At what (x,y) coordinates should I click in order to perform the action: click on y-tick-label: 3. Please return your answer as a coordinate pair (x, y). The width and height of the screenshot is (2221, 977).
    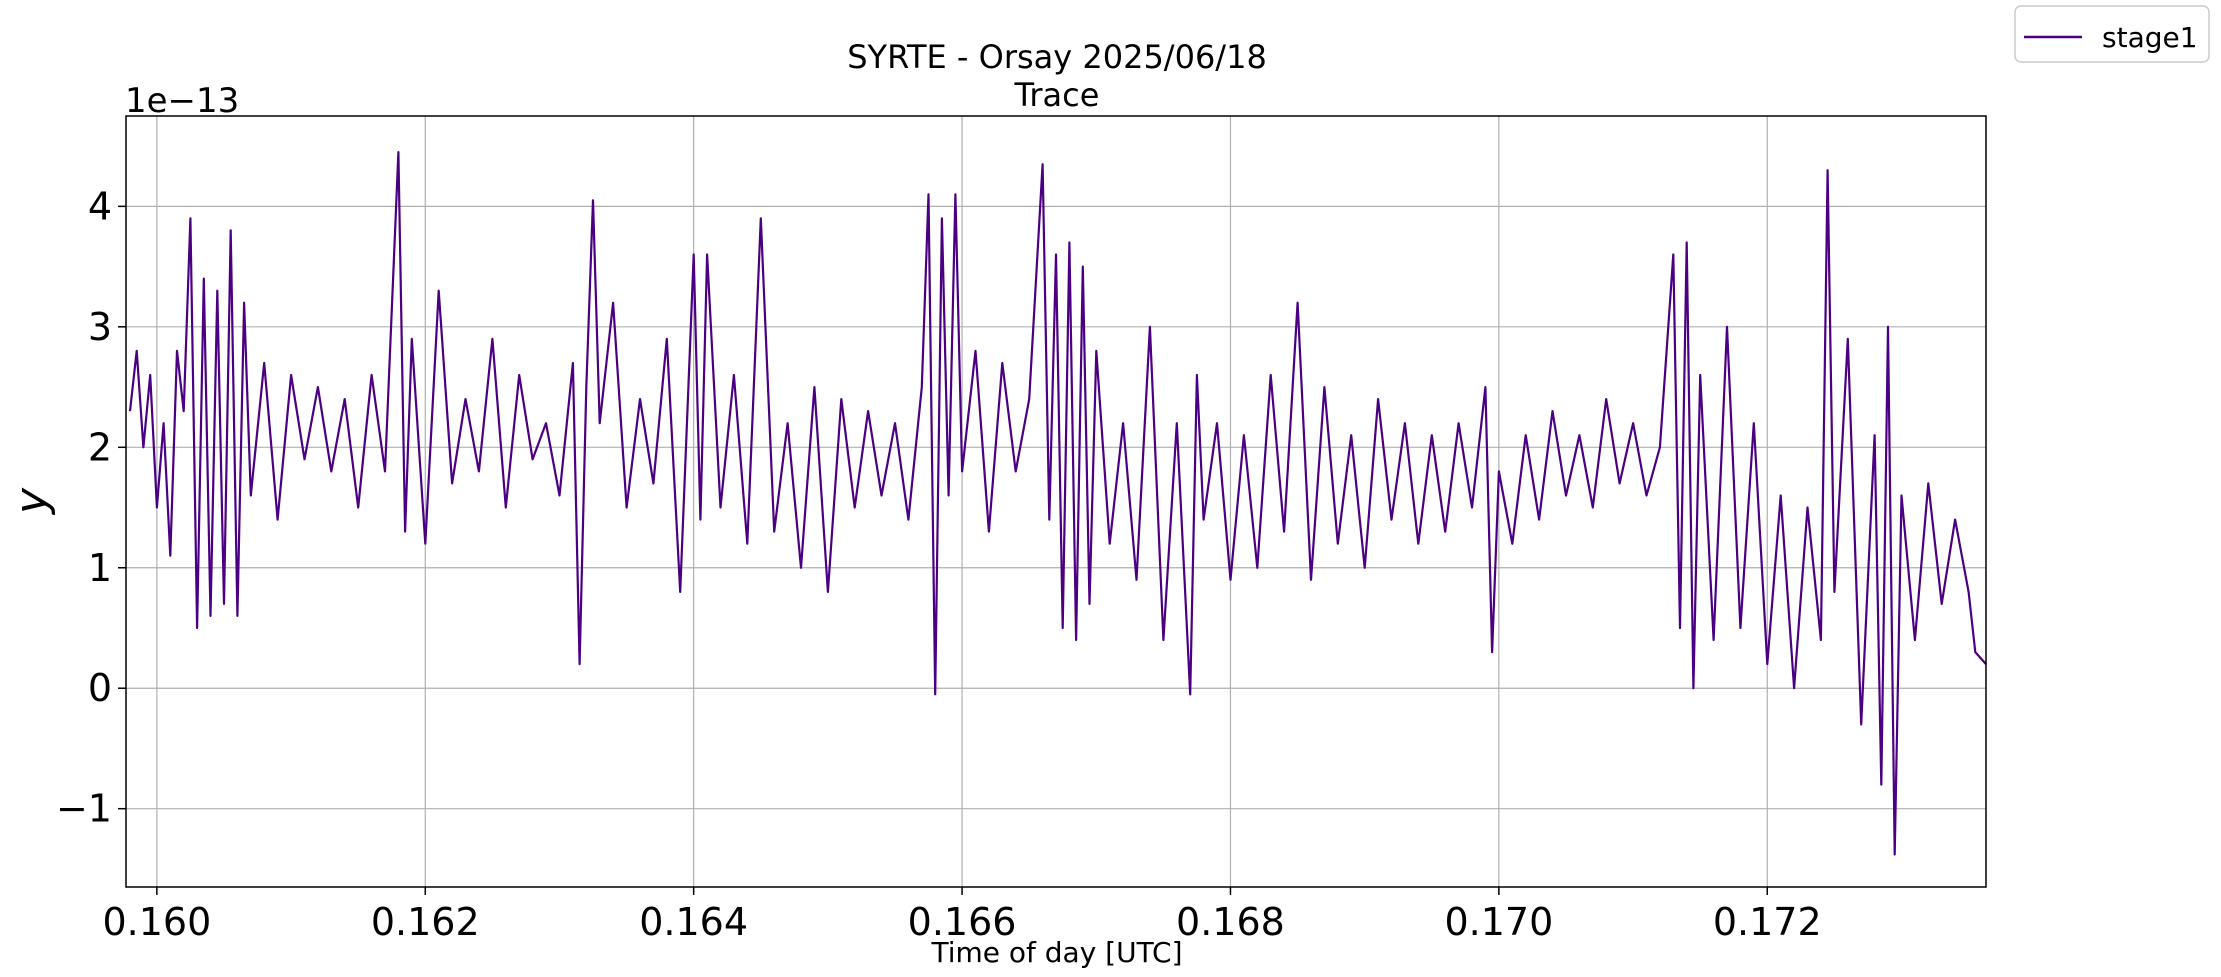
    Looking at the image, I should click on (100, 327).